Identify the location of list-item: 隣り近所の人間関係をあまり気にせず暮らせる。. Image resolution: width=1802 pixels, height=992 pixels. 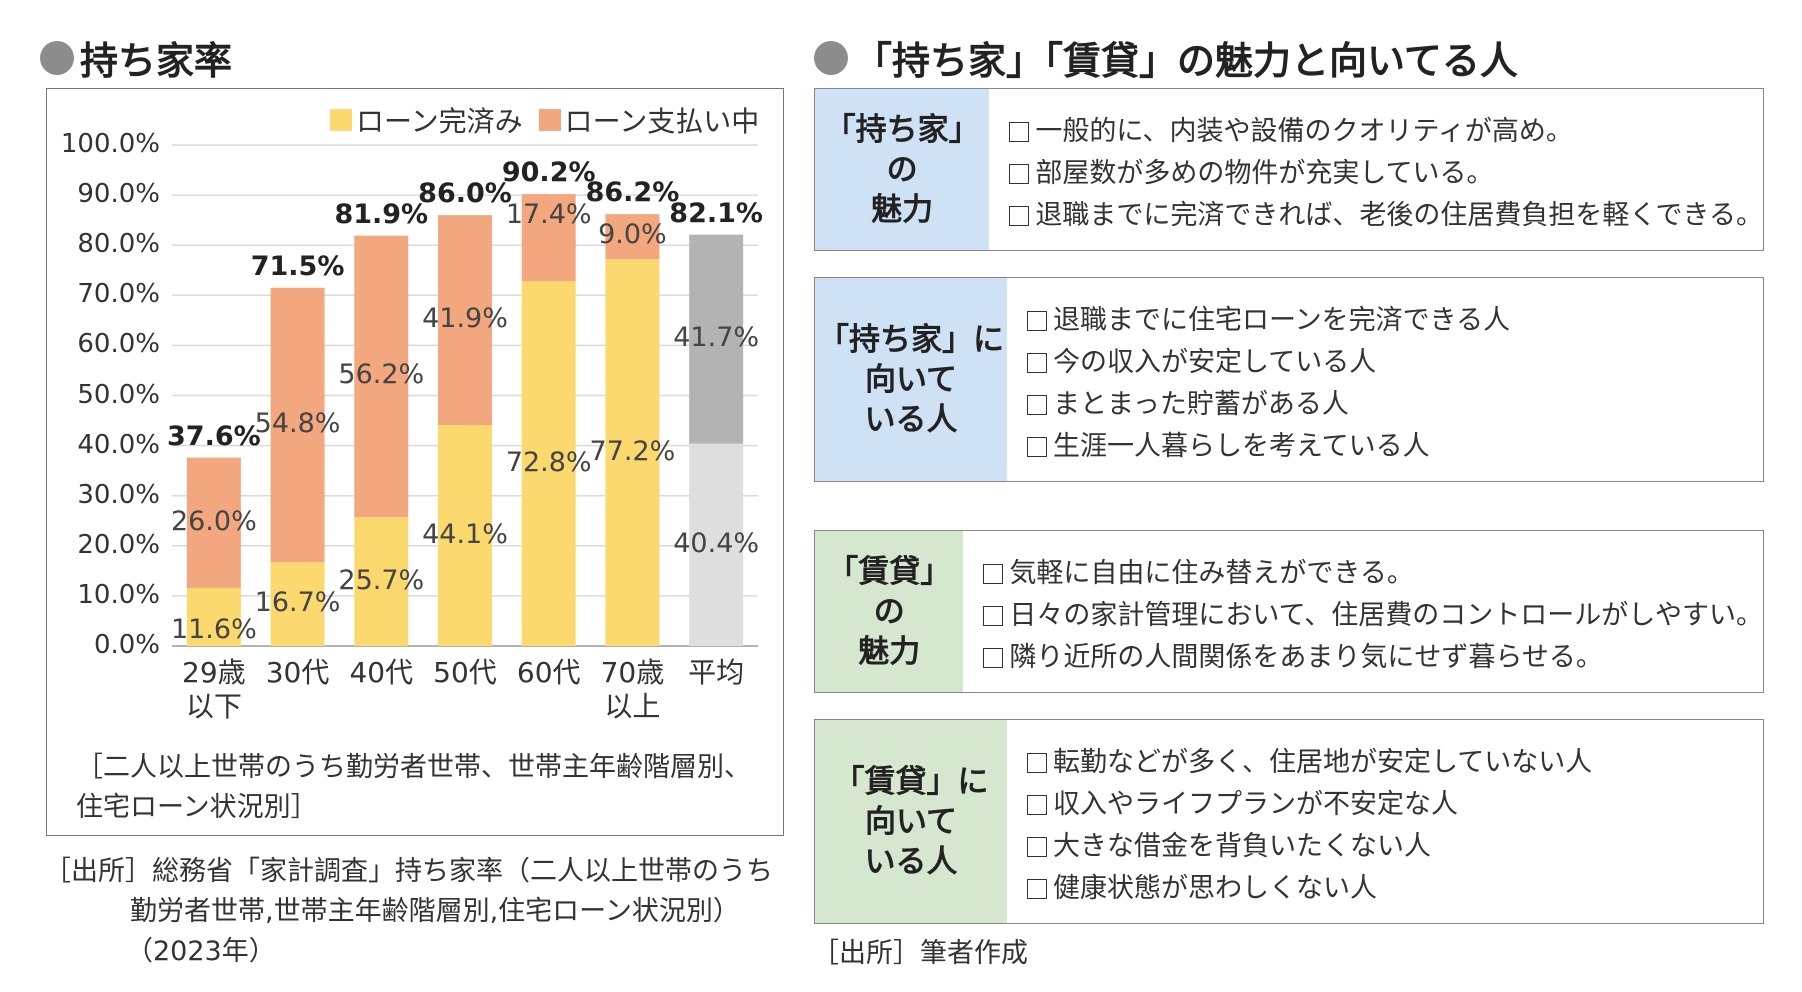
(1373, 658).